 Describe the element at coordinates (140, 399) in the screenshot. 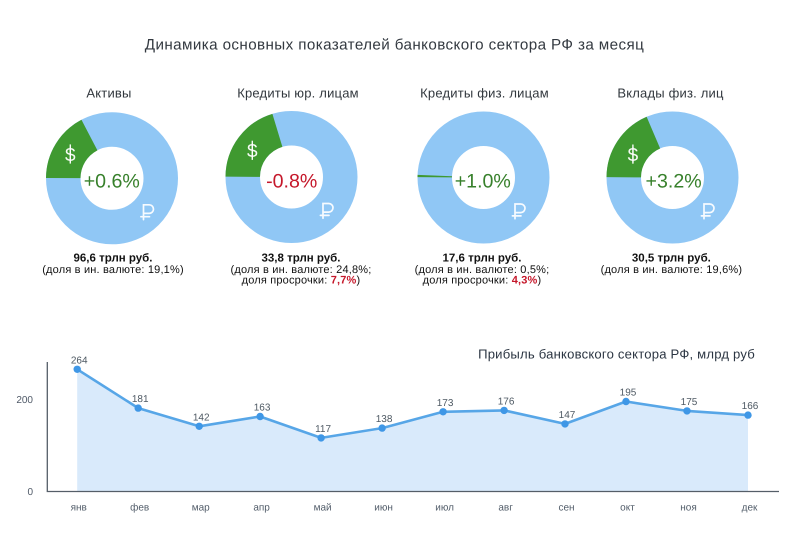

I see `svg-text: 181` at that location.